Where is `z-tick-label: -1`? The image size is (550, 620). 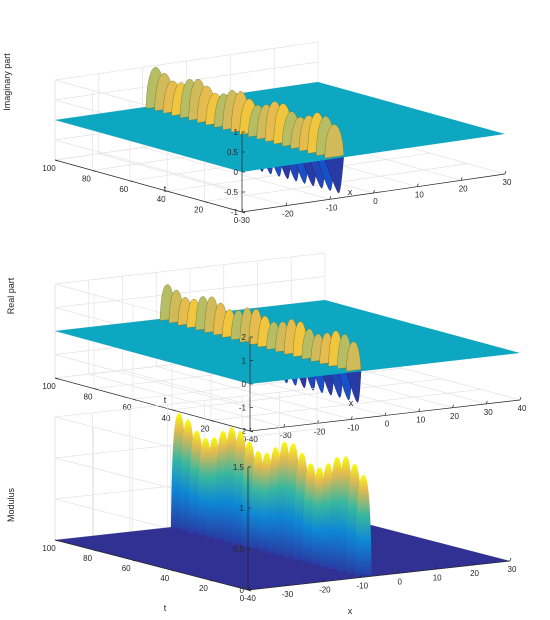 z-tick-label: -1 is located at coordinates (243, 408).